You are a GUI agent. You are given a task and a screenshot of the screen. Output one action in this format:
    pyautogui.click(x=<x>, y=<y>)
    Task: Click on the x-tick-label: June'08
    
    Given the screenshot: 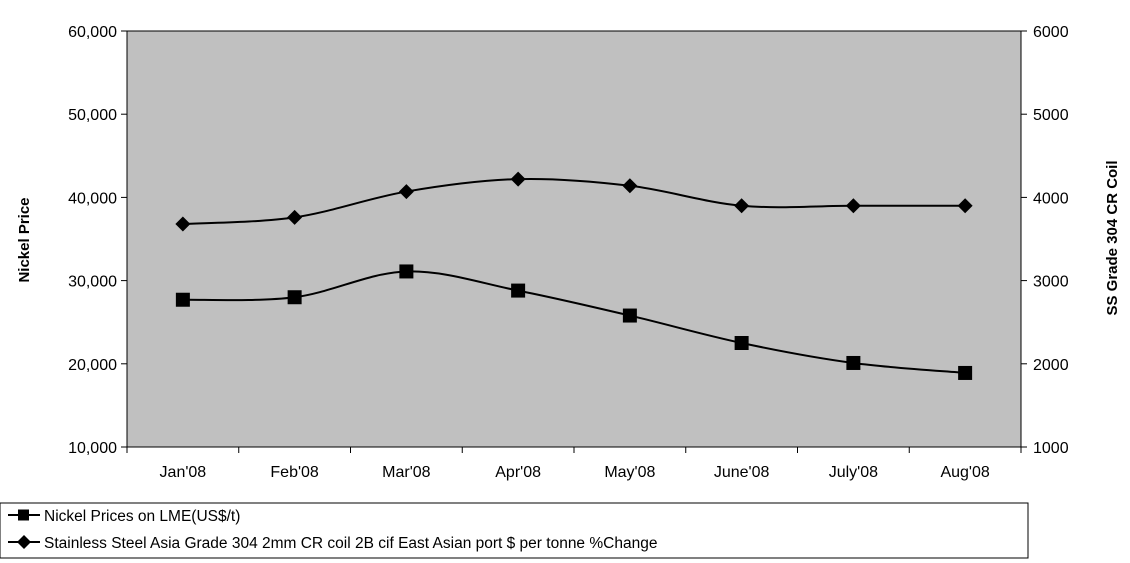 What is the action you would take?
    pyautogui.click(x=742, y=472)
    